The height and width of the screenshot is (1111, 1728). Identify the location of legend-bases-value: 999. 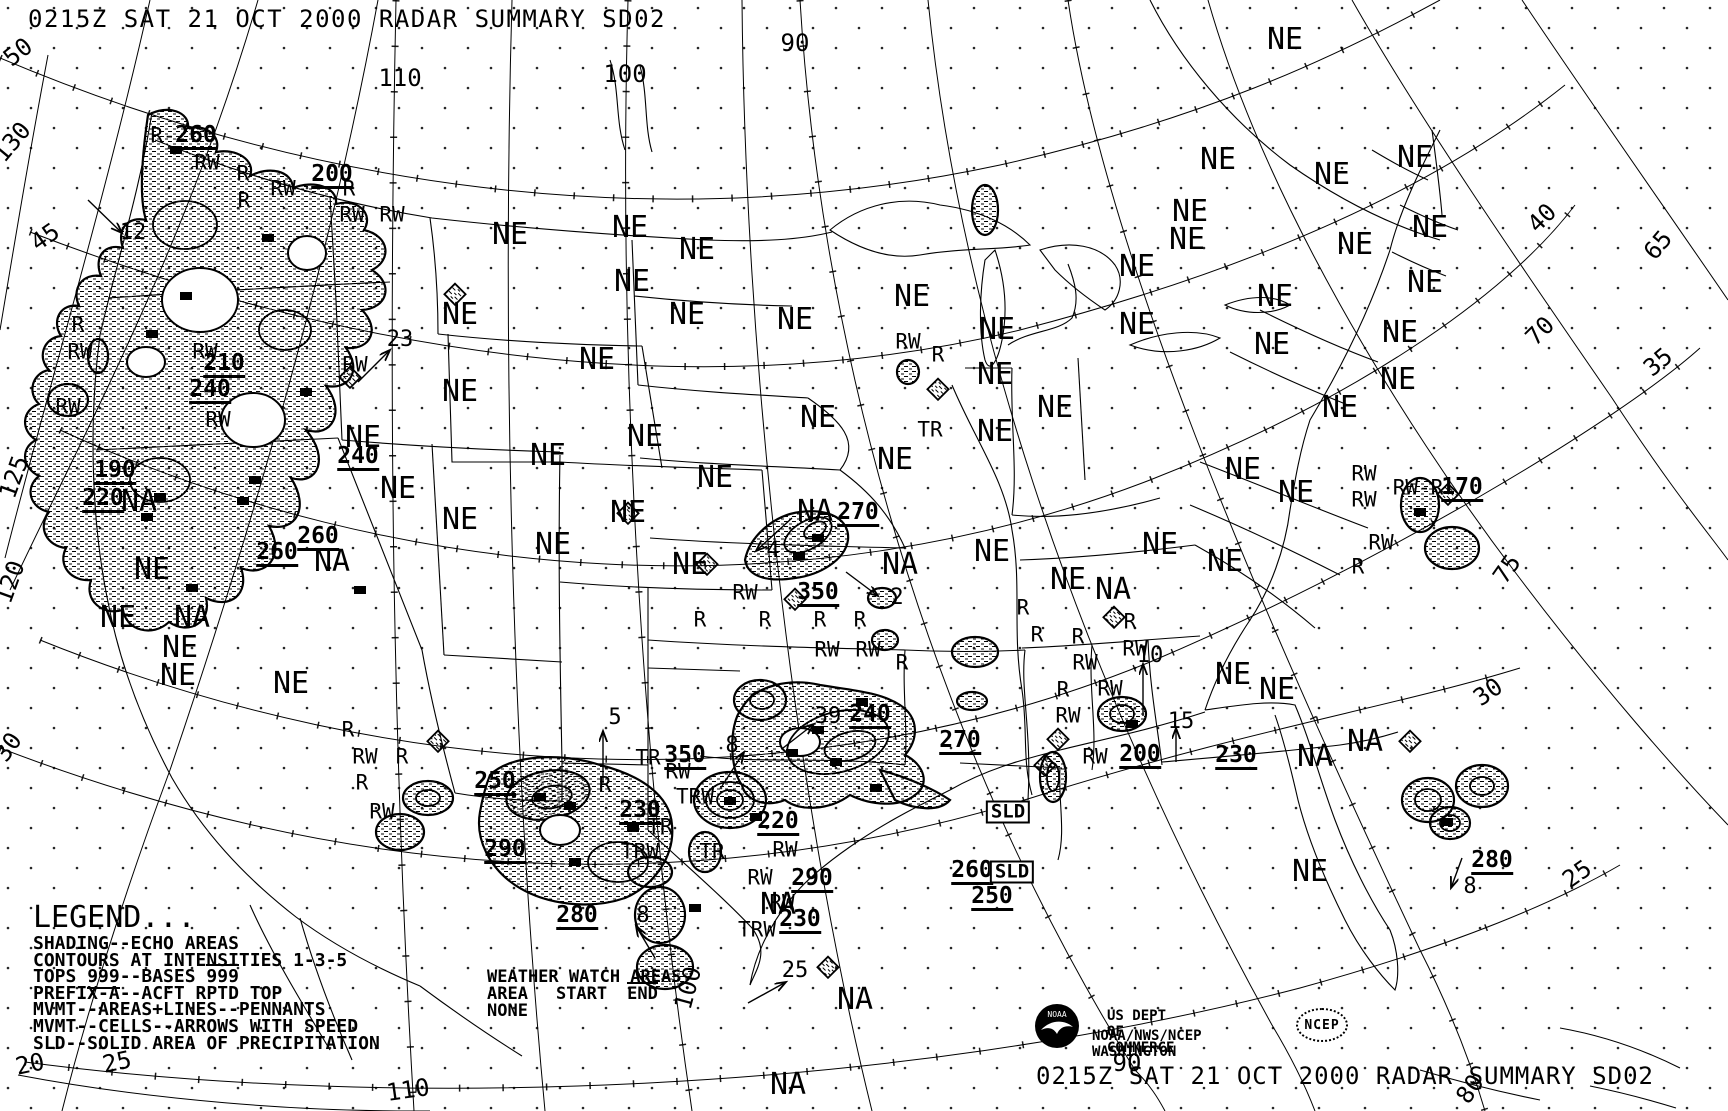
(222, 976).